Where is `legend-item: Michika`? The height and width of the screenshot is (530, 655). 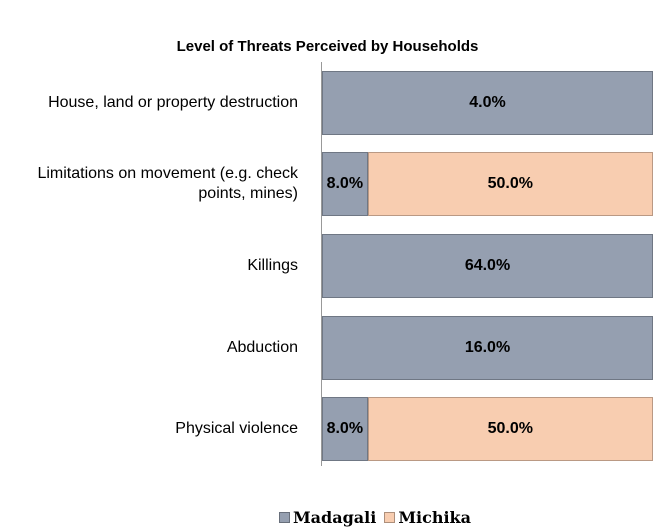
legend-item: Michika is located at coordinates (427, 517).